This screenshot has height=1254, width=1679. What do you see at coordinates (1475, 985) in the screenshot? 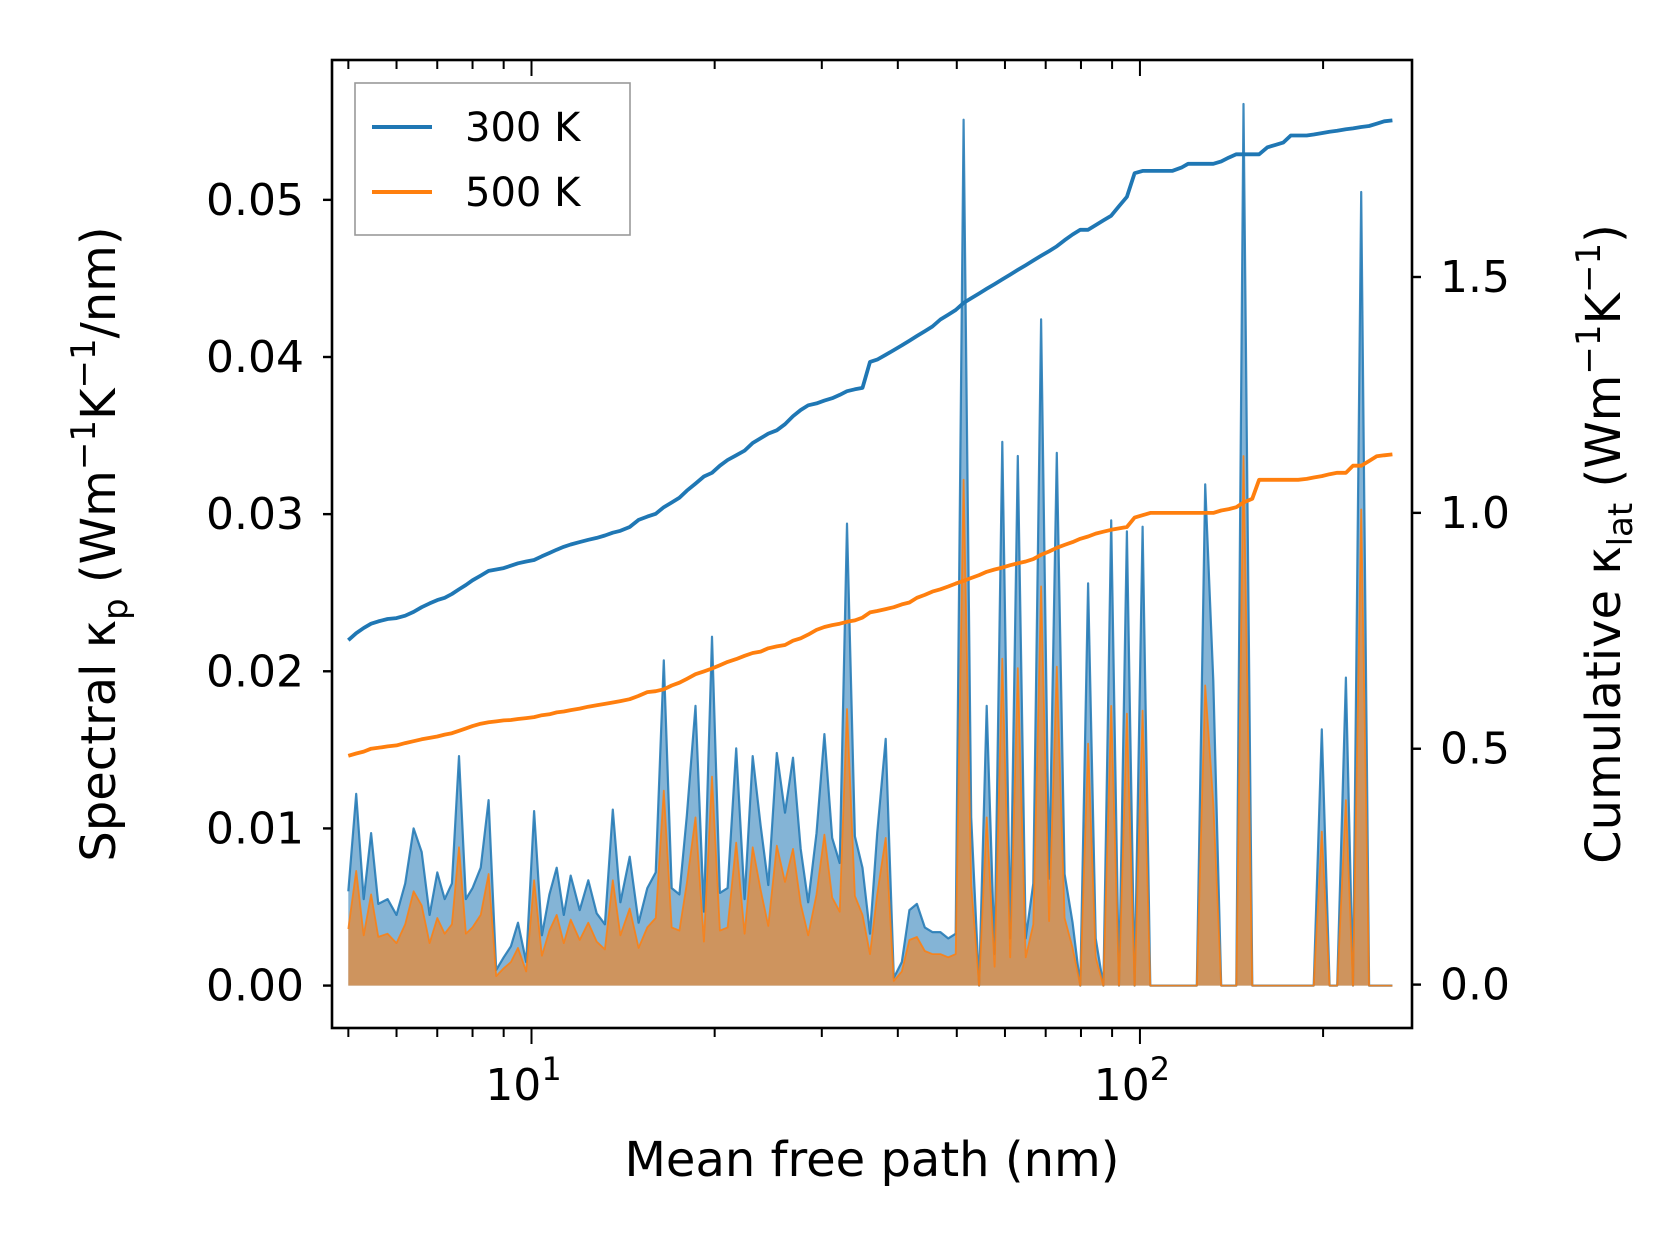
I see `ytick-right-label: 0.0` at bounding box center [1475, 985].